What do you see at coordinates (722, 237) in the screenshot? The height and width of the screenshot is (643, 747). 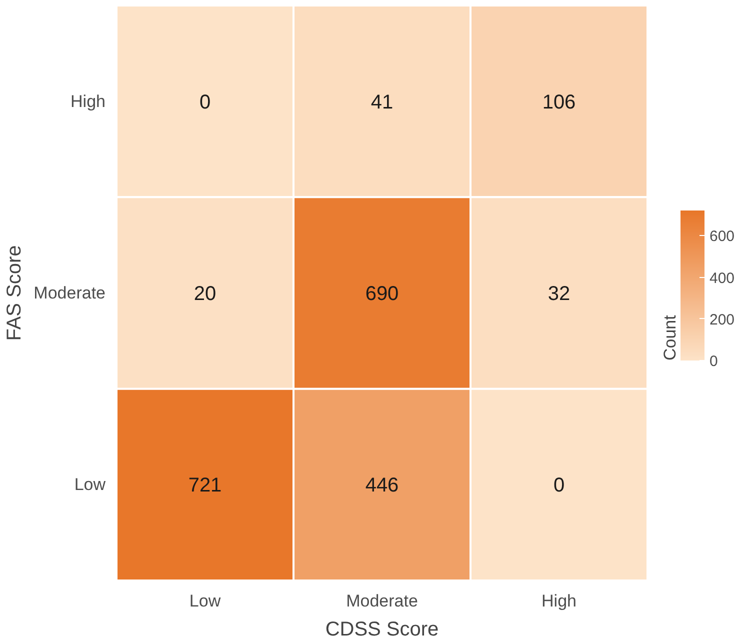 I see `color-bar-label: 600` at bounding box center [722, 237].